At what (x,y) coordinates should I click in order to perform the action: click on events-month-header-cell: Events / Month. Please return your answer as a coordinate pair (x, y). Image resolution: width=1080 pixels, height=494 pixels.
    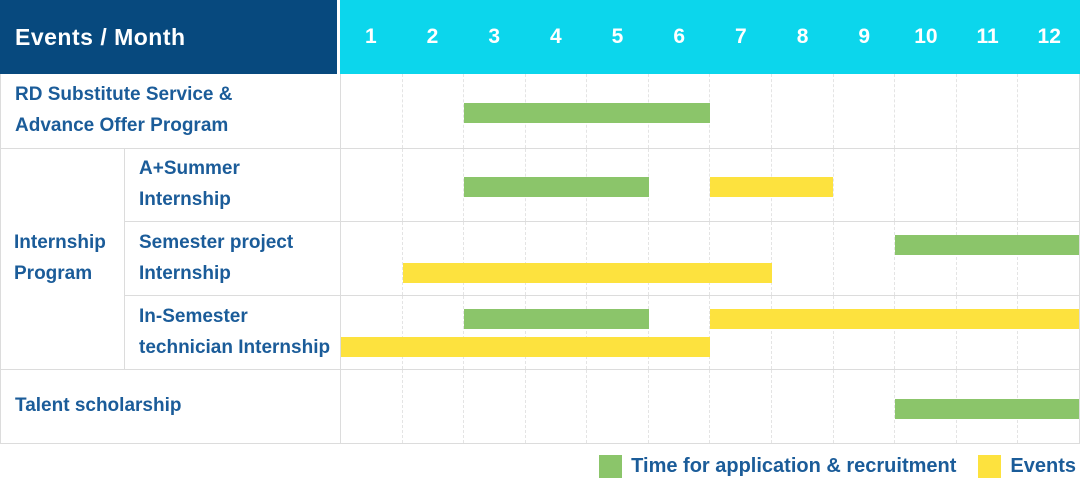
    Looking at the image, I should click on (170, 37).